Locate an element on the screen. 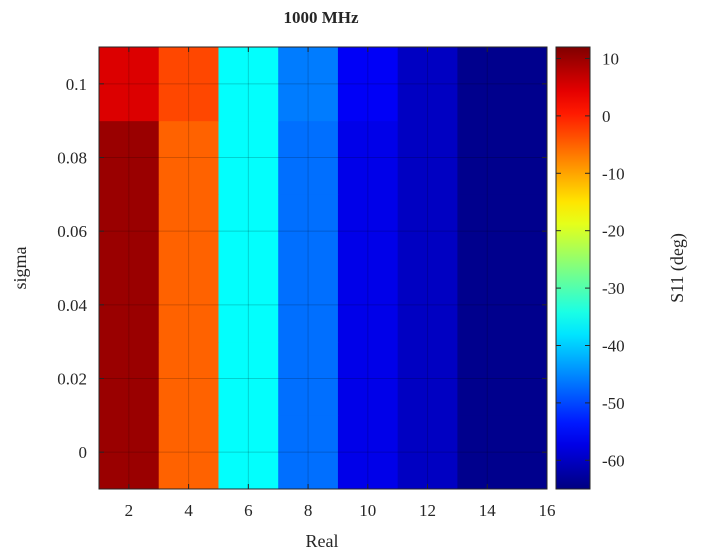  y-tick-label: 0.04 is located at coordinates (72, 305).